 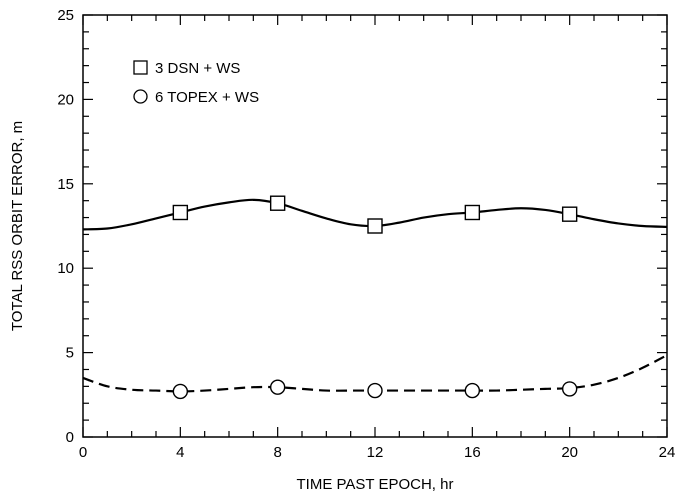 I want to click on x-tick-label: 4, so click(x=180, y=452).